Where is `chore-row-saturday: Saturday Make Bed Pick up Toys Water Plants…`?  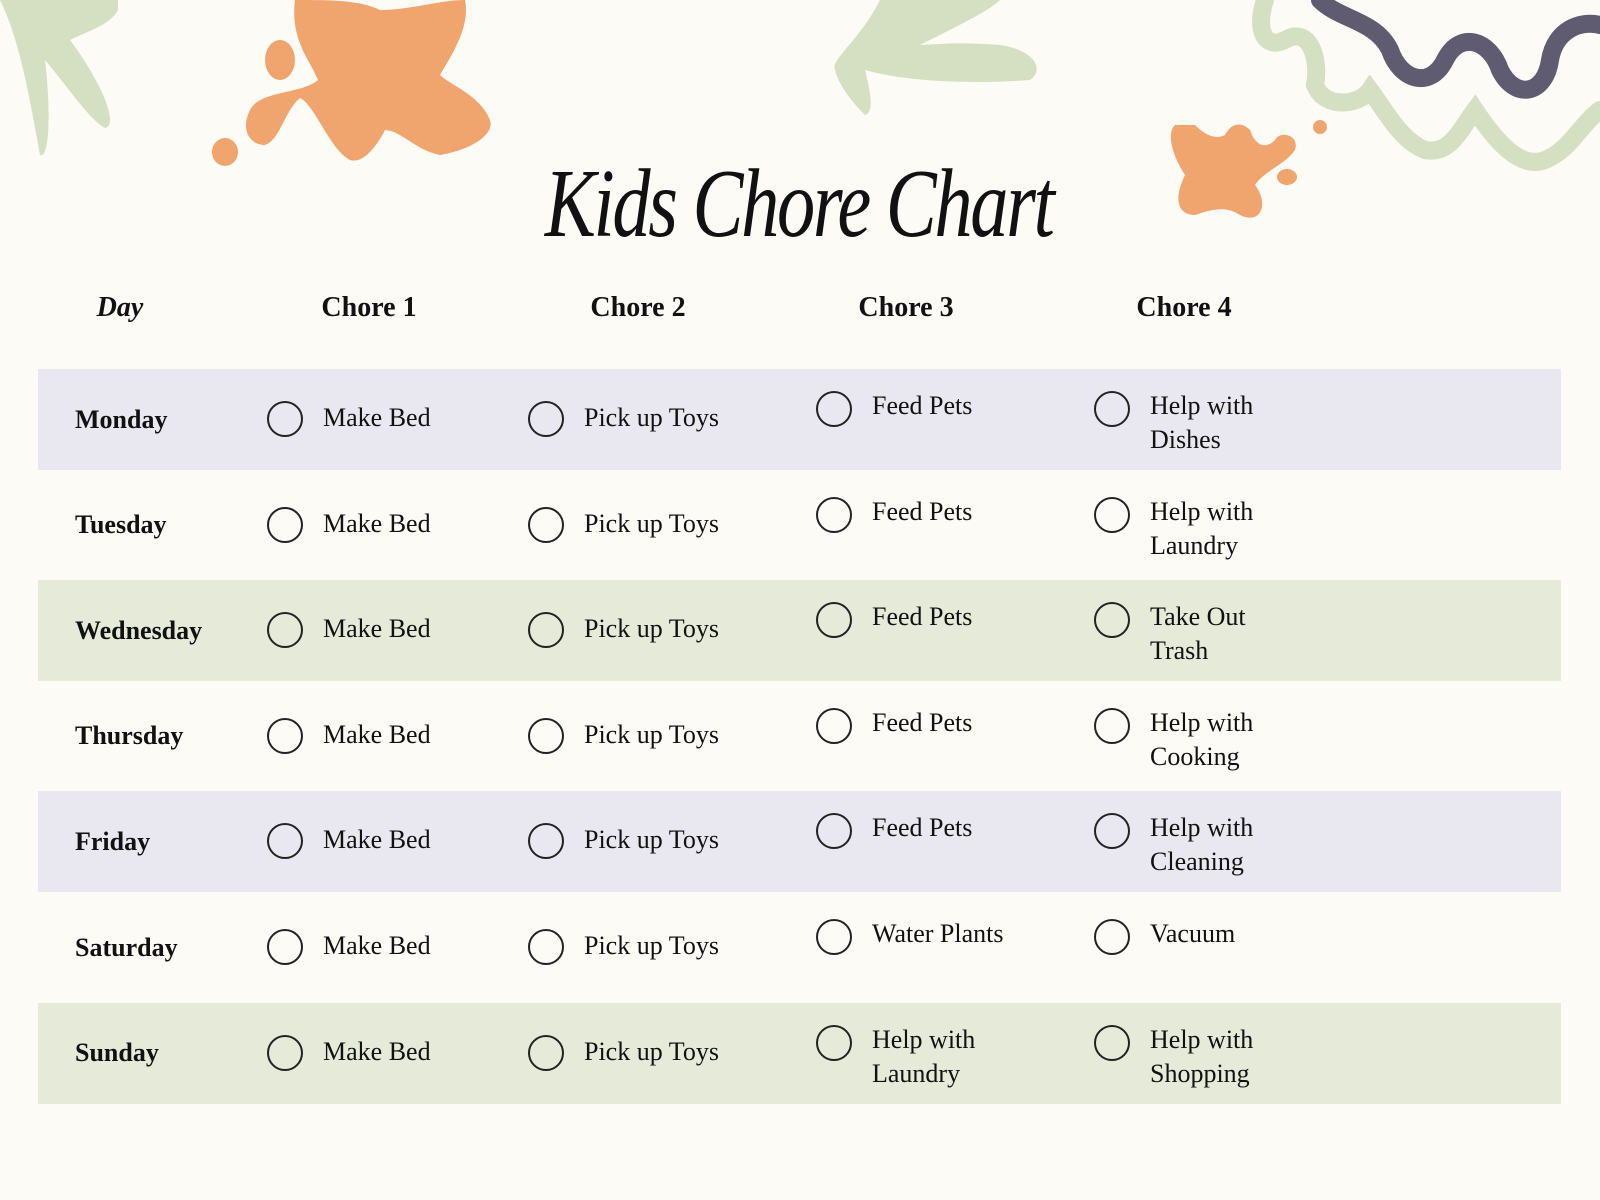 chore-row-saturday: Saturday Make Bed Pick up Toys Water Plants… is located at coordinates (799, 947).